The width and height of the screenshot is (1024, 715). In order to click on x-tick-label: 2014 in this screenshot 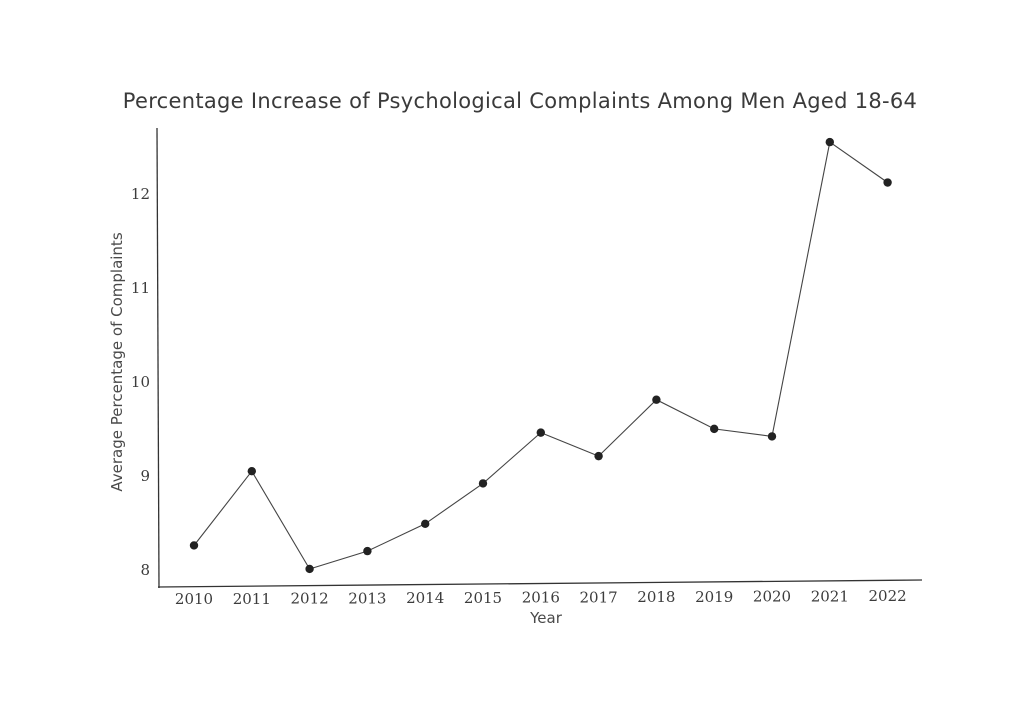, I will do `click(425, 598)`.